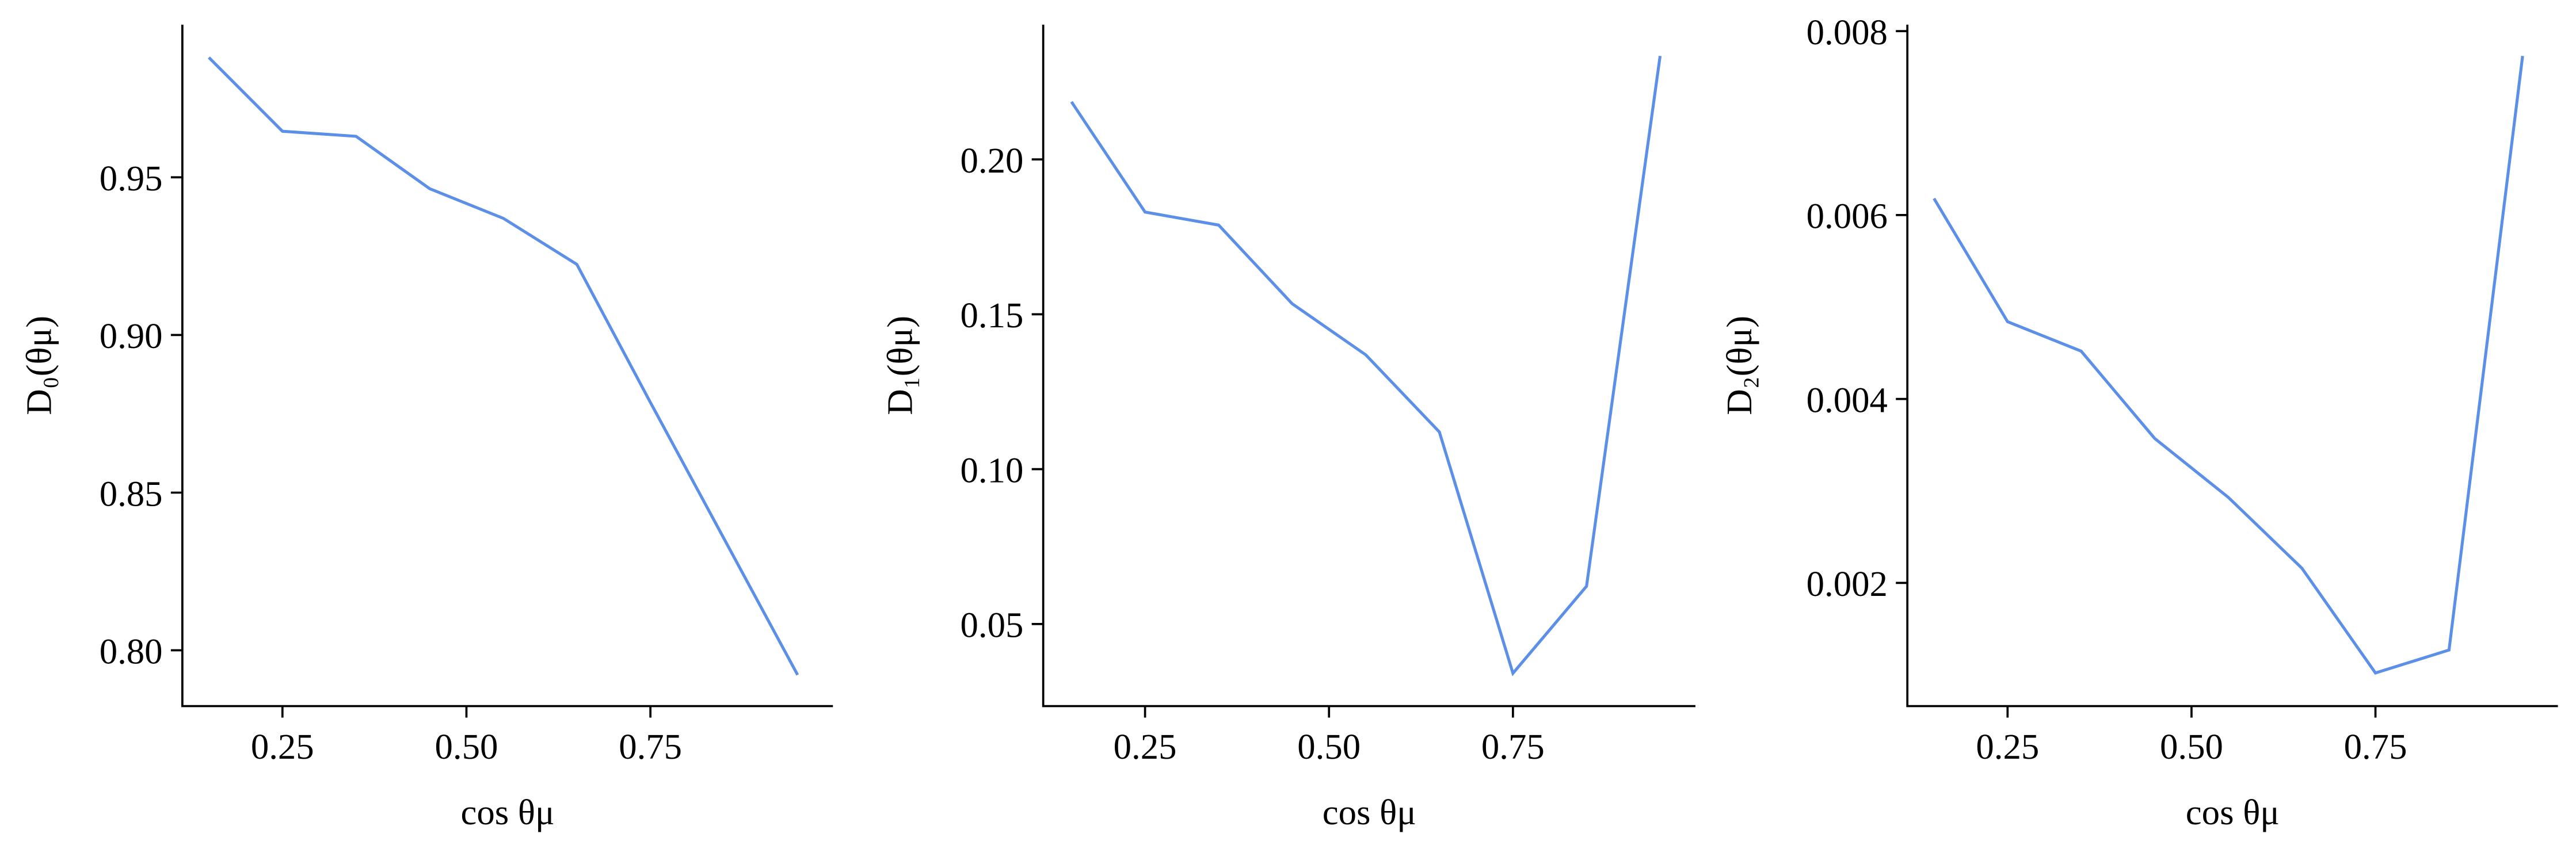 This screenshot has height=849, width=2576. I want to click on y-axis-label: D₁(θμ), so click(899, 365).